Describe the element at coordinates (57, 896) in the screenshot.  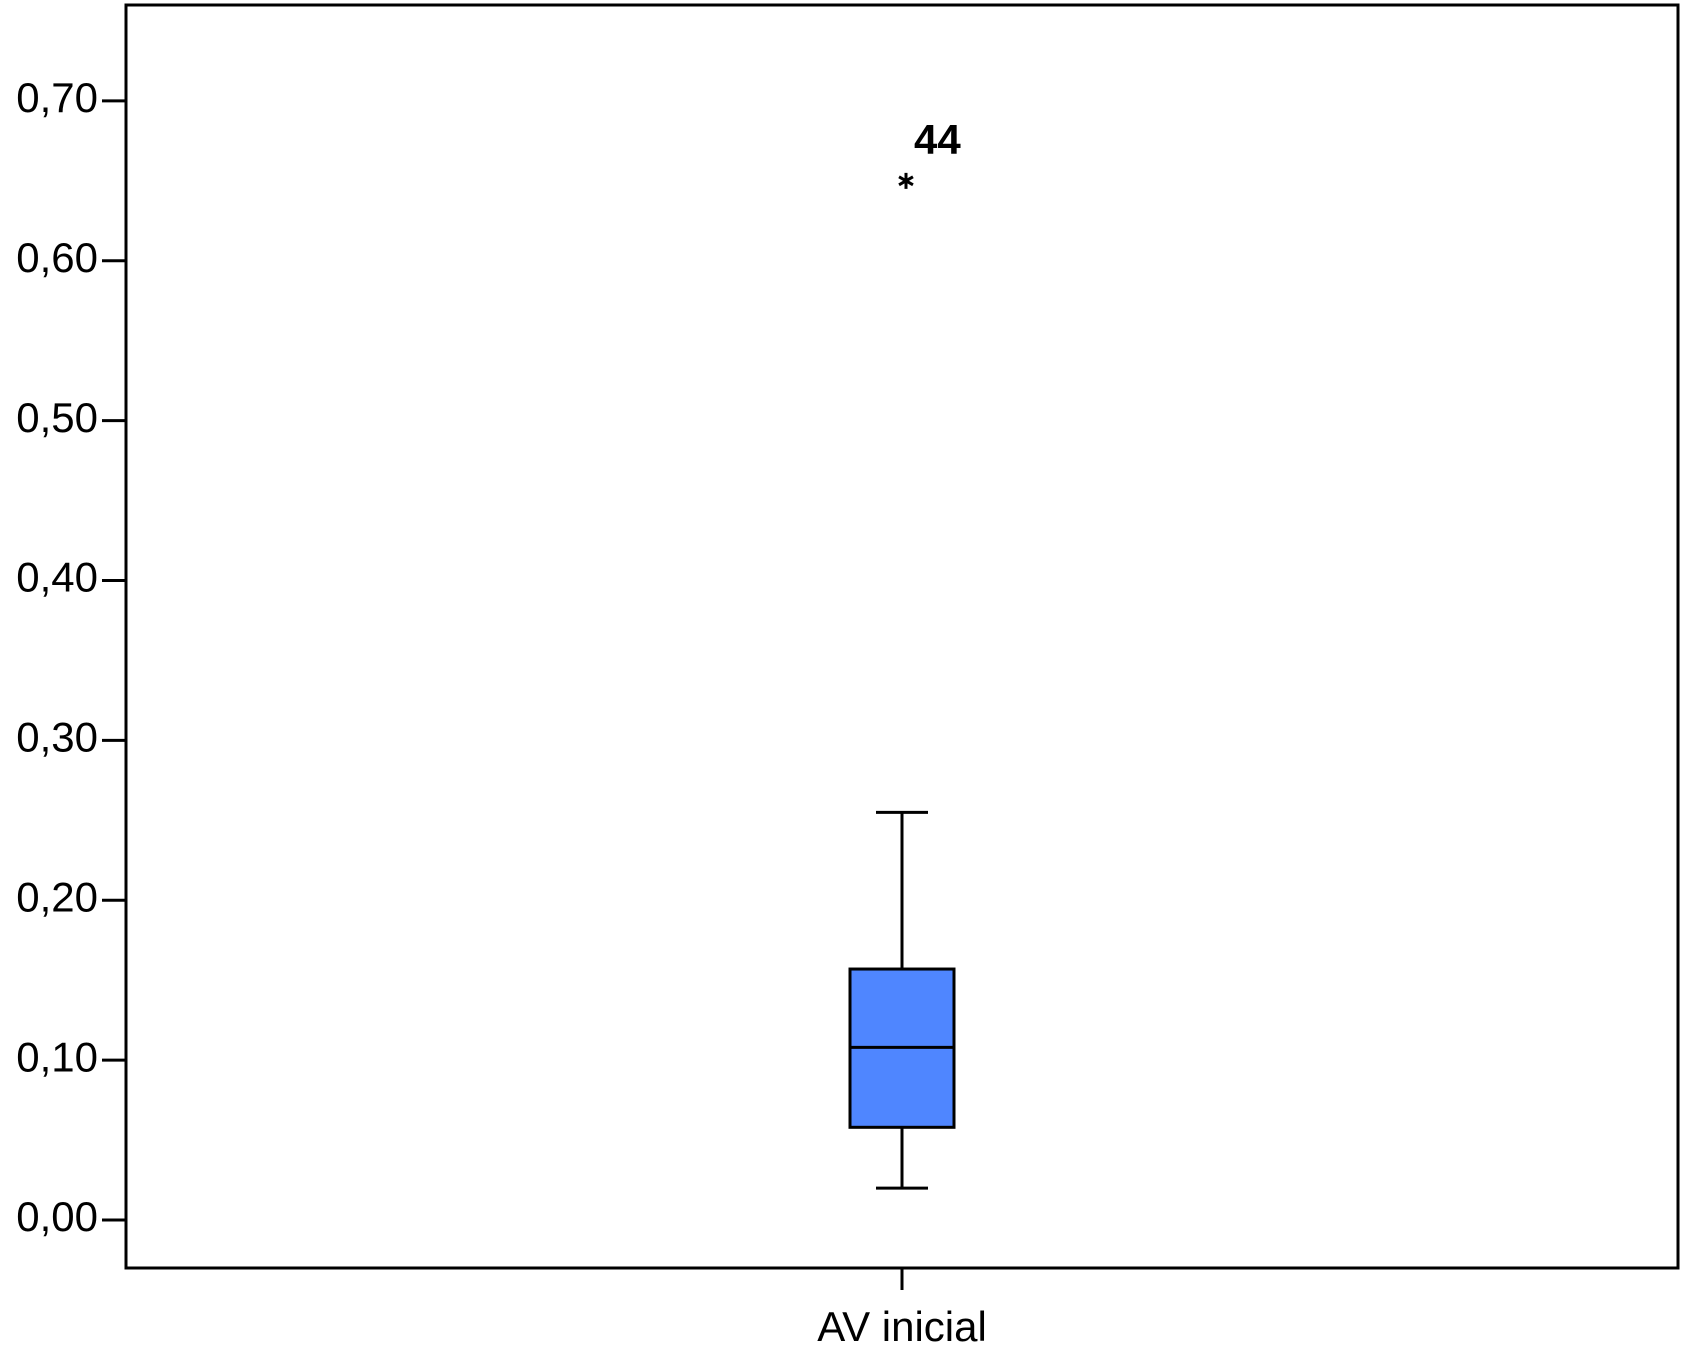
I see `y-tick-label: 0,20` at that location.